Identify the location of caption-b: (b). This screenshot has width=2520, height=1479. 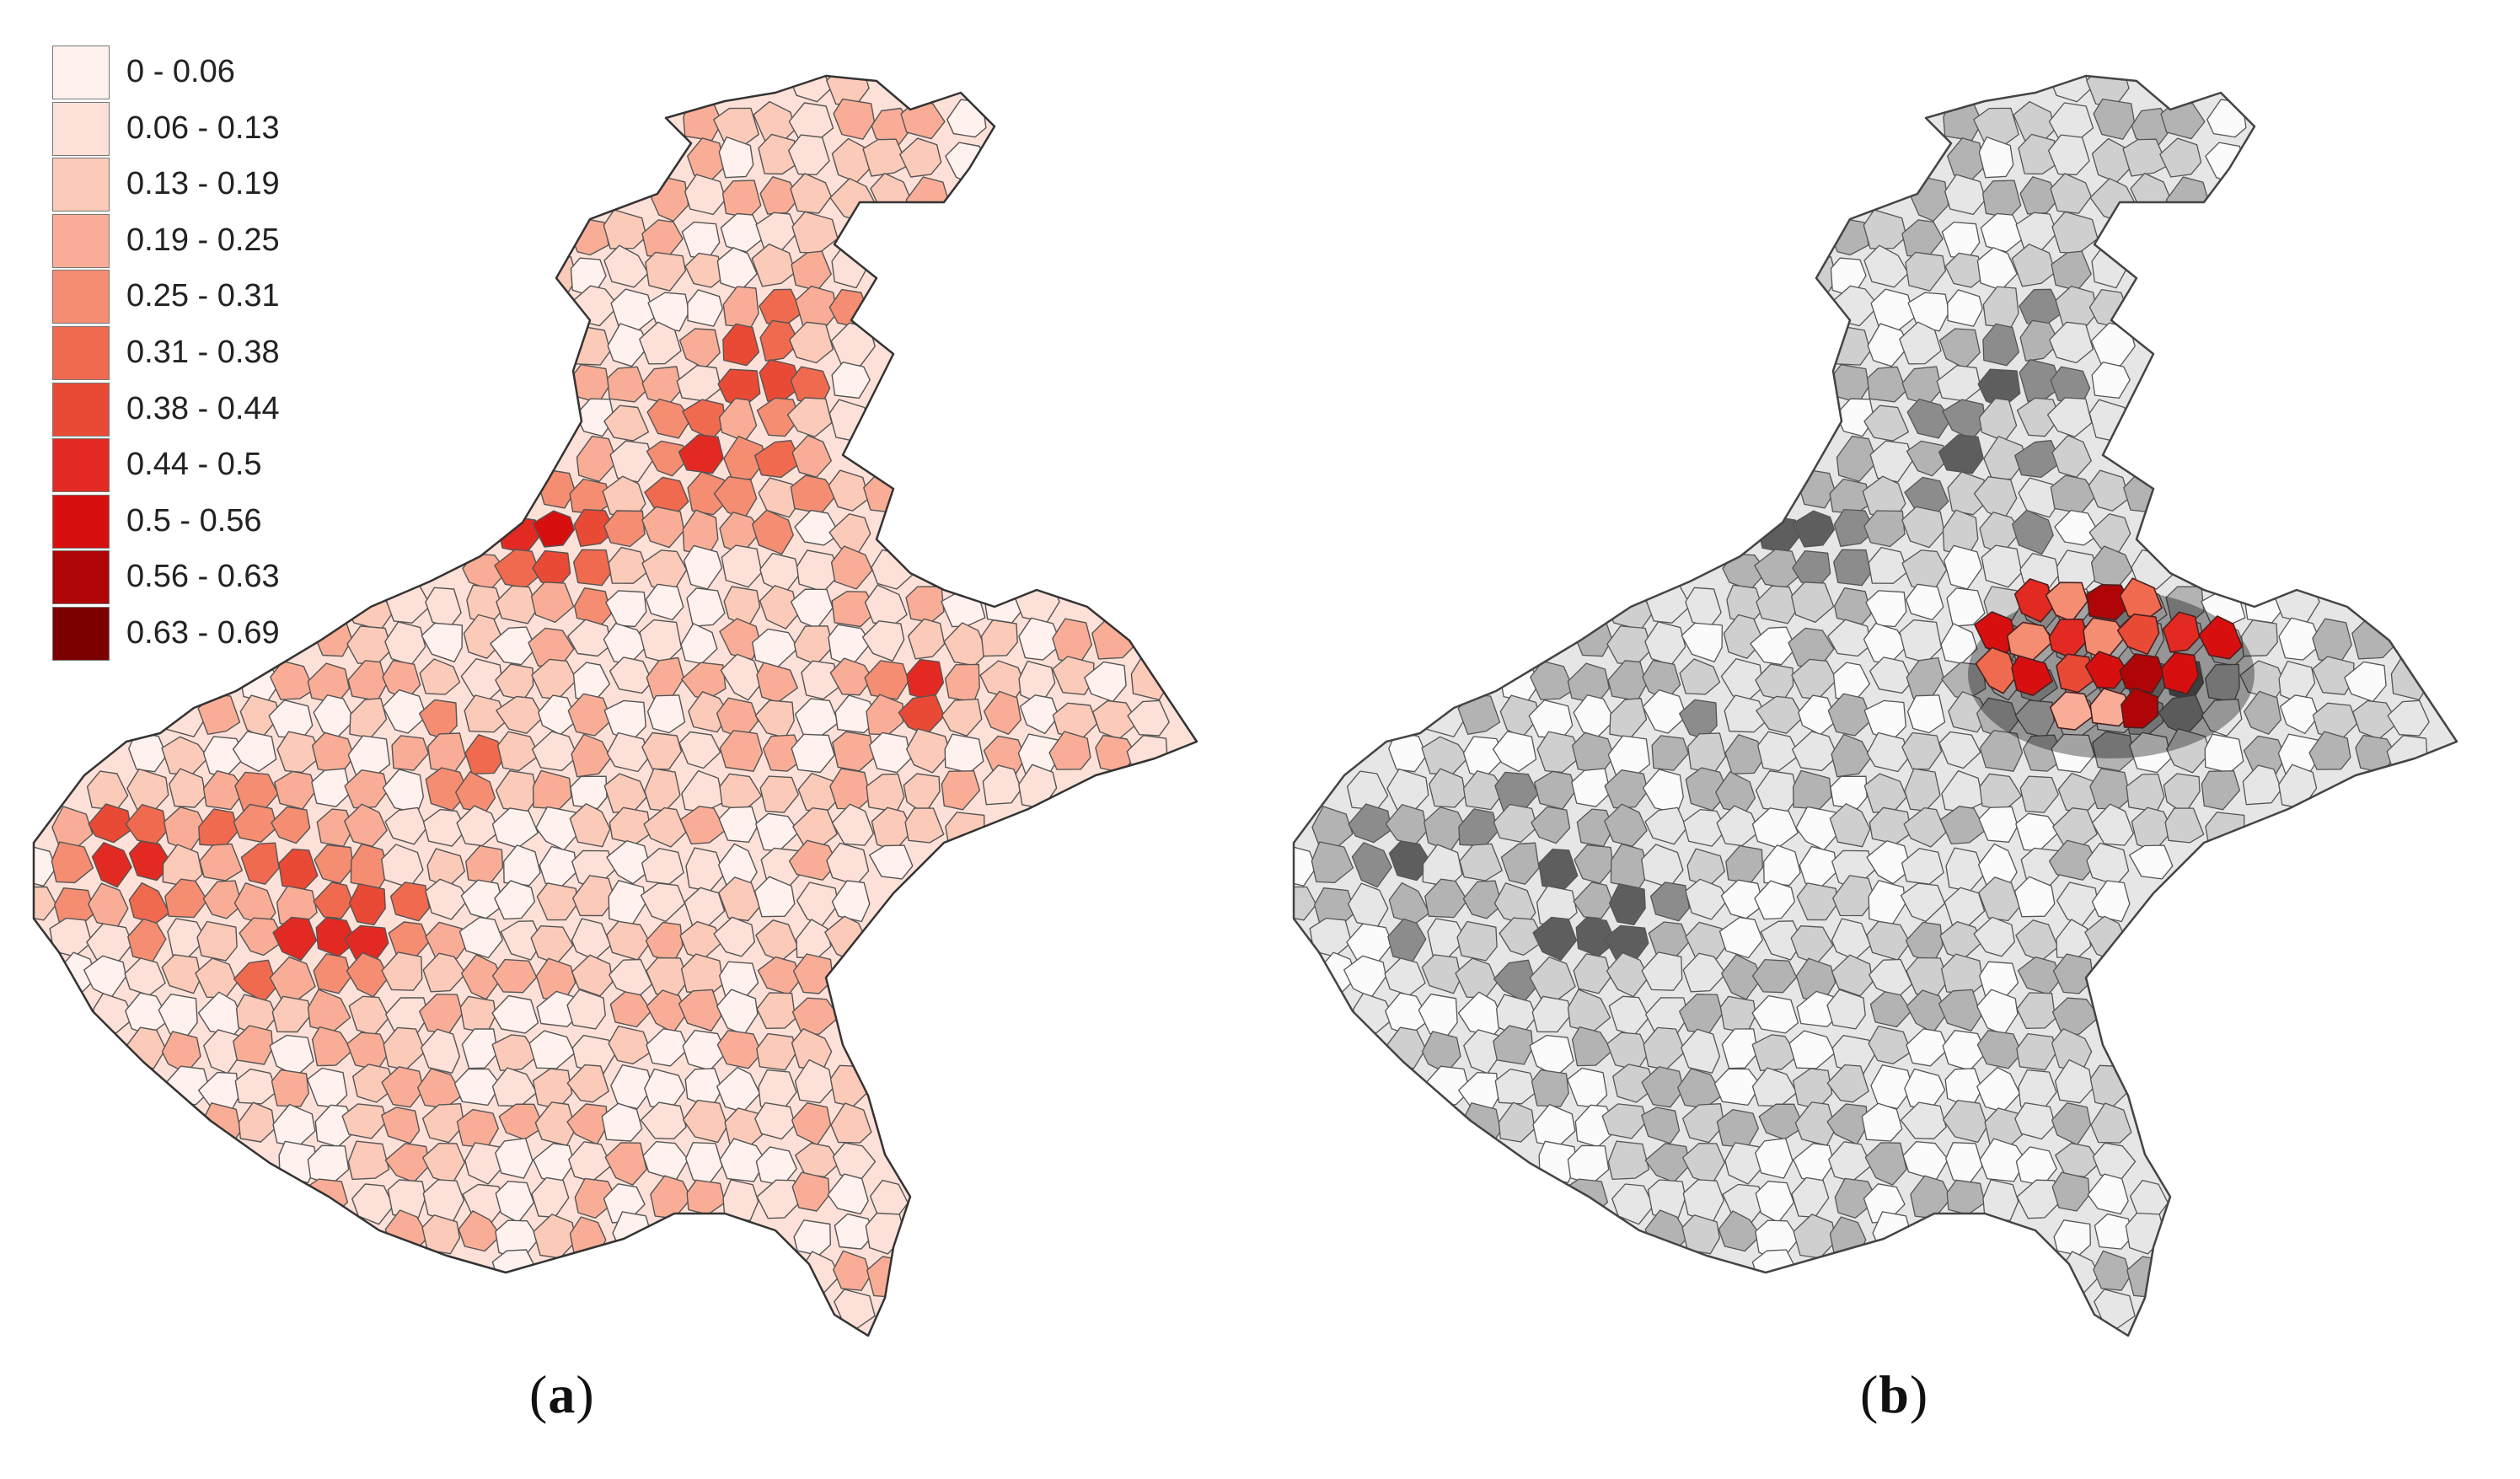
(1894, 1394).